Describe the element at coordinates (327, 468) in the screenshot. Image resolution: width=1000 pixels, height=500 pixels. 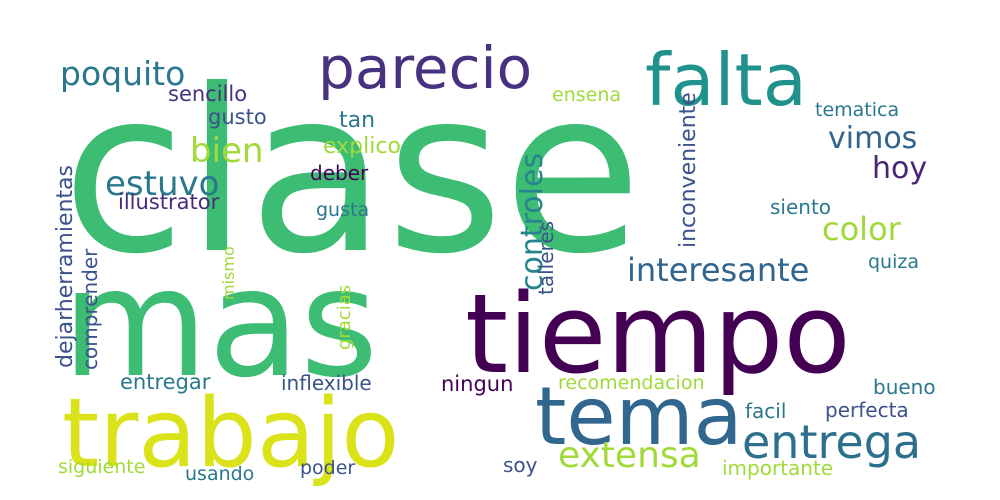
I see `word-poder: poder` at that location.